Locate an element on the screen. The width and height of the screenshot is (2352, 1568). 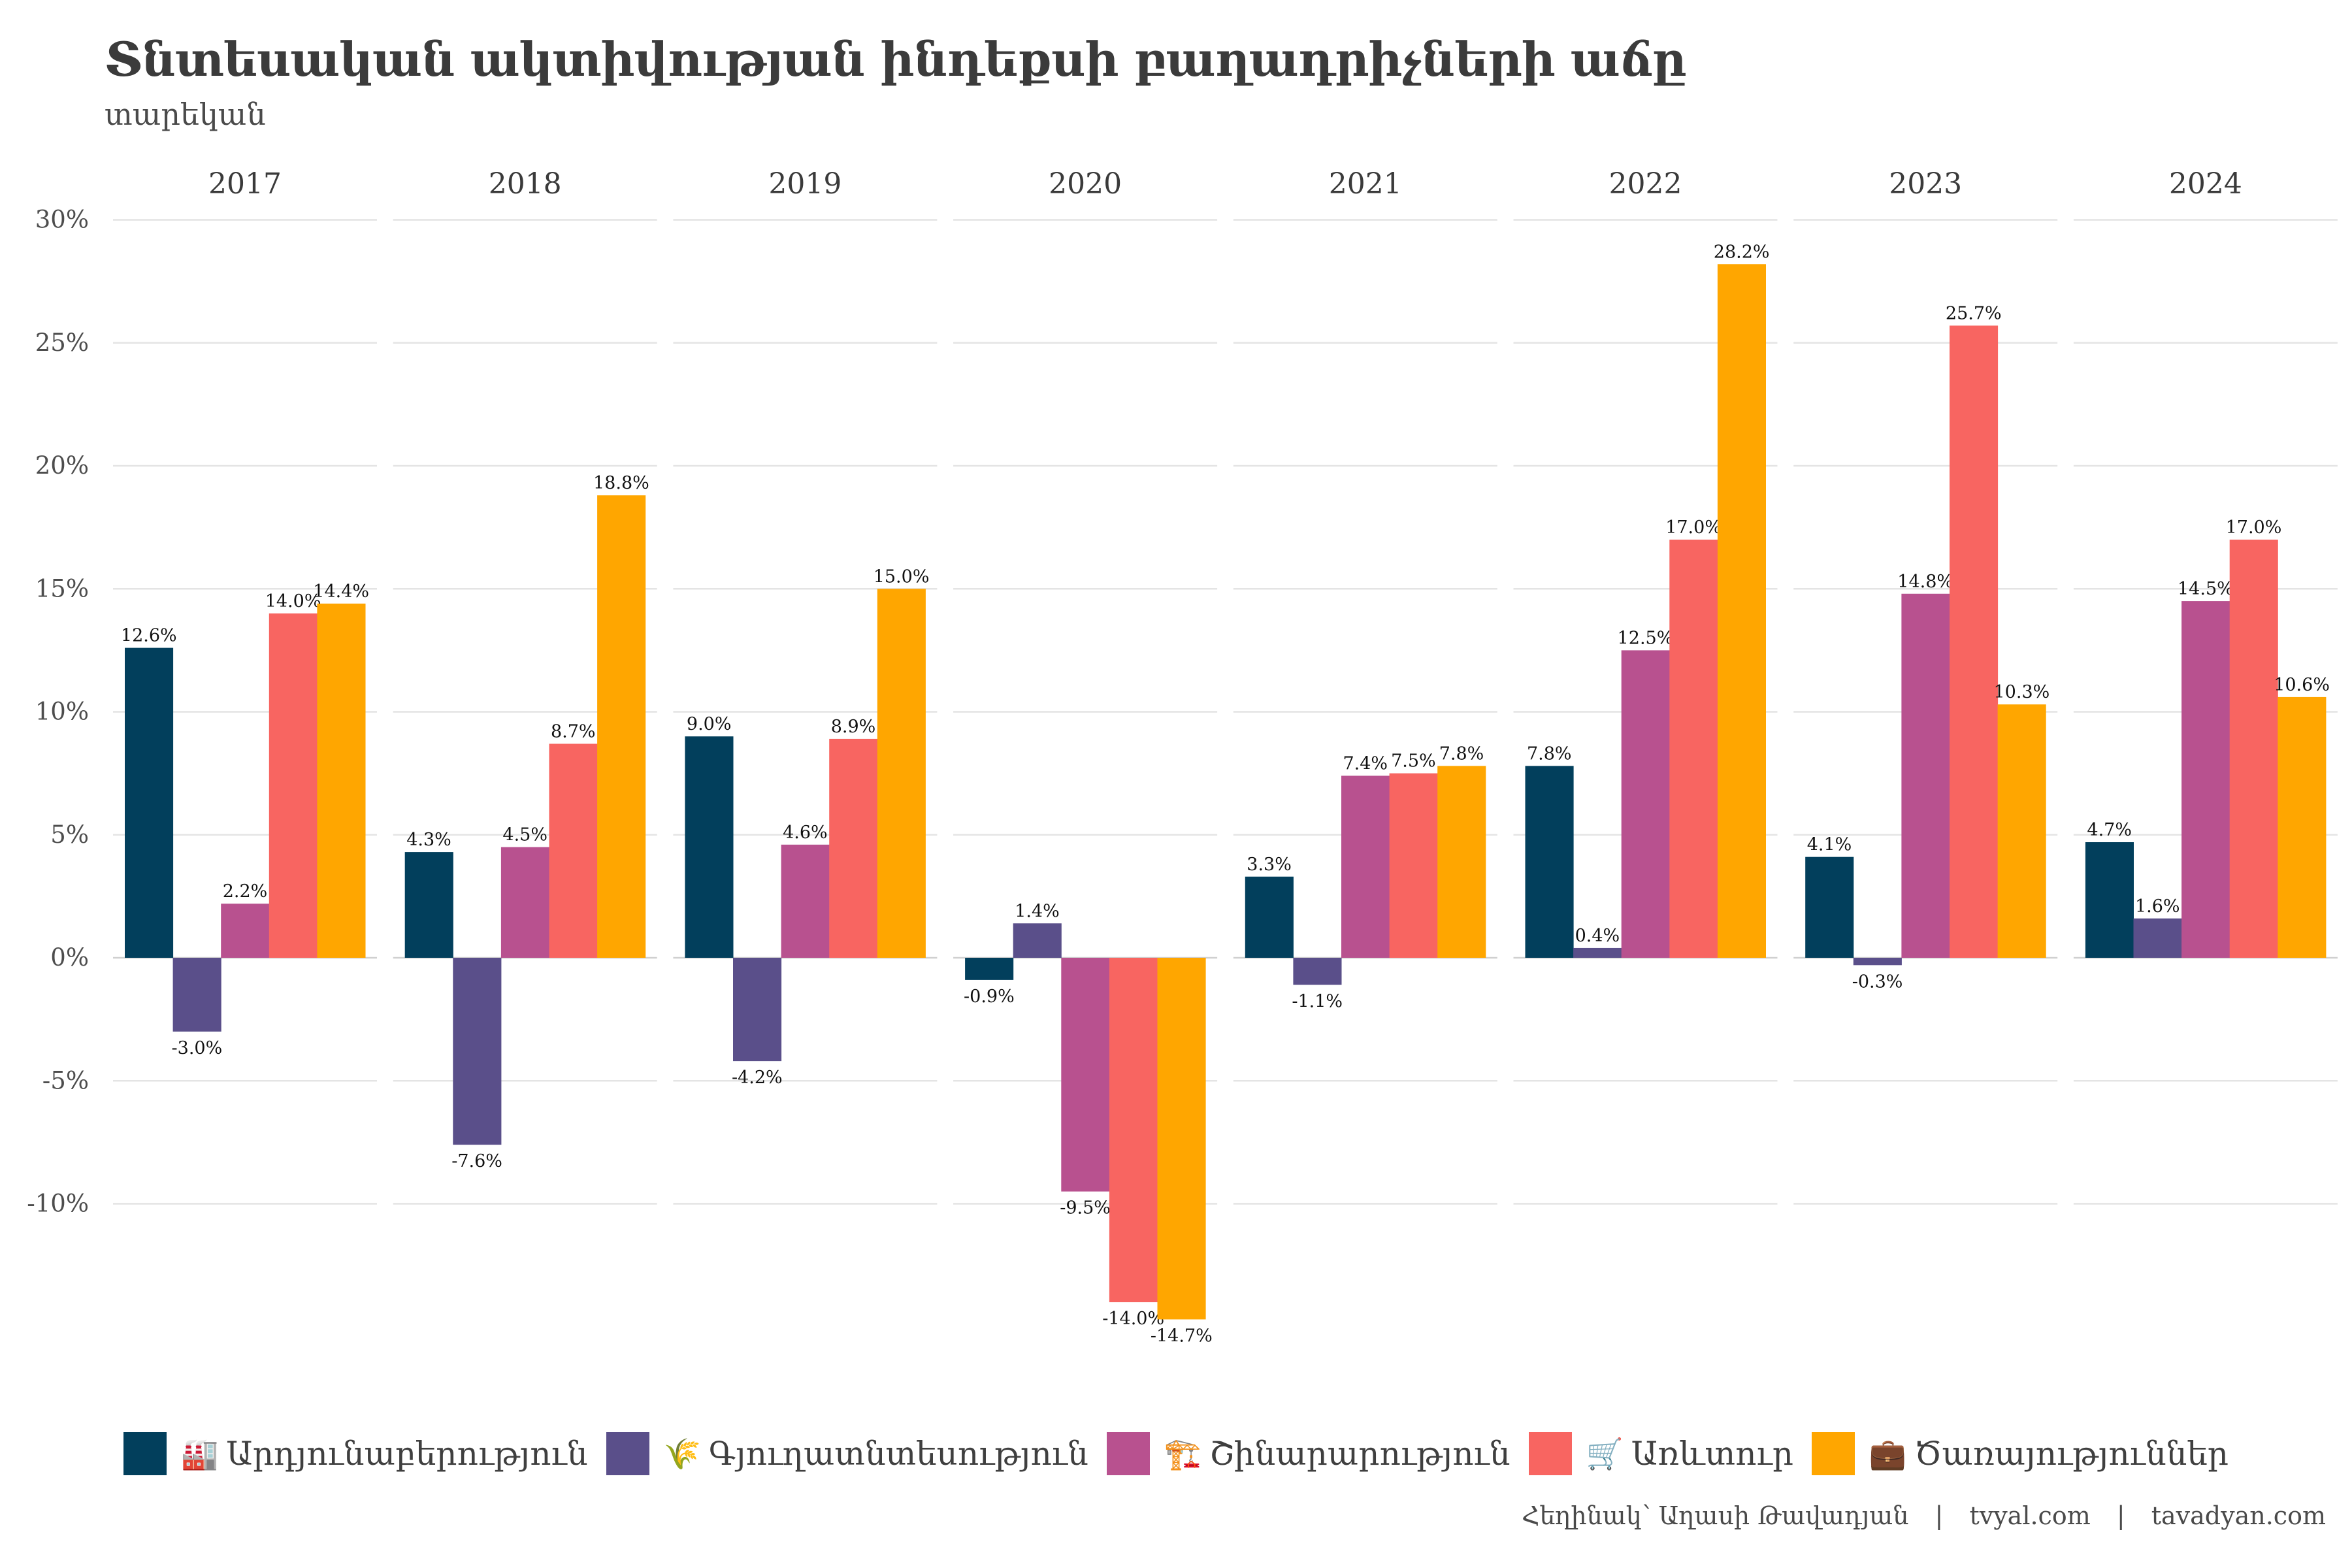
y-tick-label: 10% is located at coordinates (62, 712).